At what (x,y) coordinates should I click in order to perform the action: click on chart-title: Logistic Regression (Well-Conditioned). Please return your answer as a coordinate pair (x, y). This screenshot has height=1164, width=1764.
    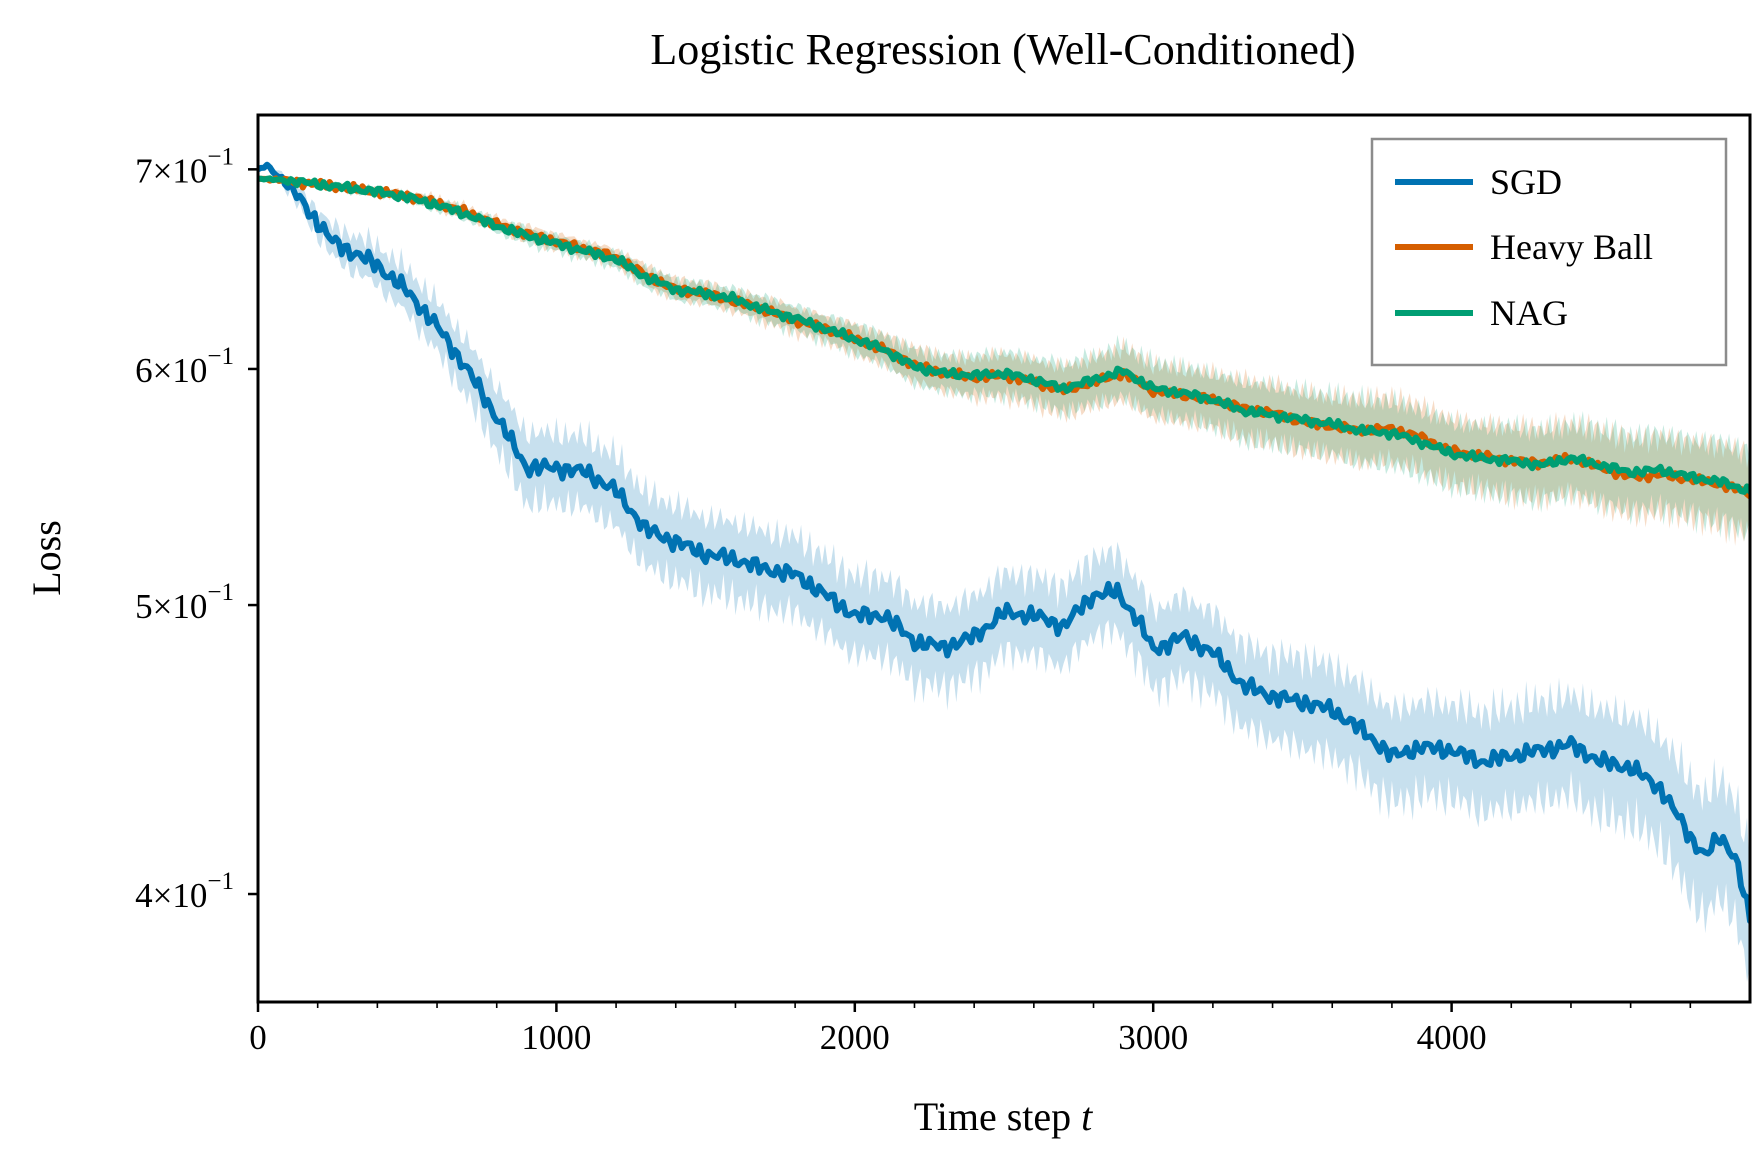
    Looking at the image, I should click on (1002, 49).